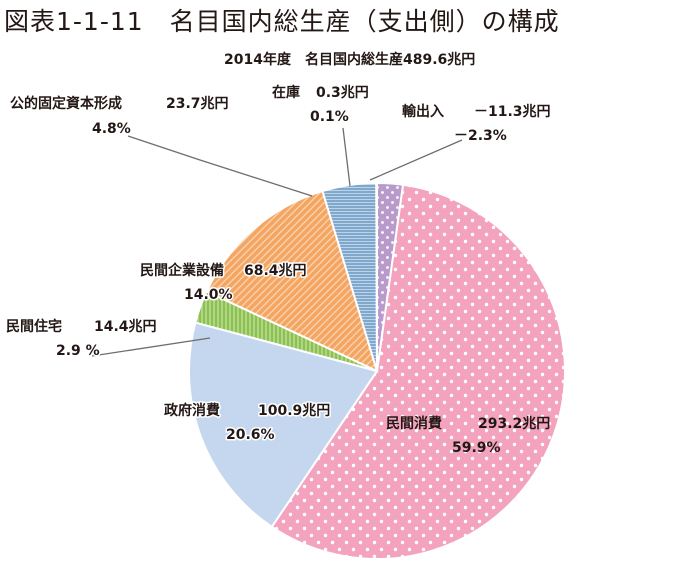 The image size is (674, 561). What do you see at coordinates (220, 166) in the screenshot?
I see `leader-line-koteki` at bounding box center [220, 166].